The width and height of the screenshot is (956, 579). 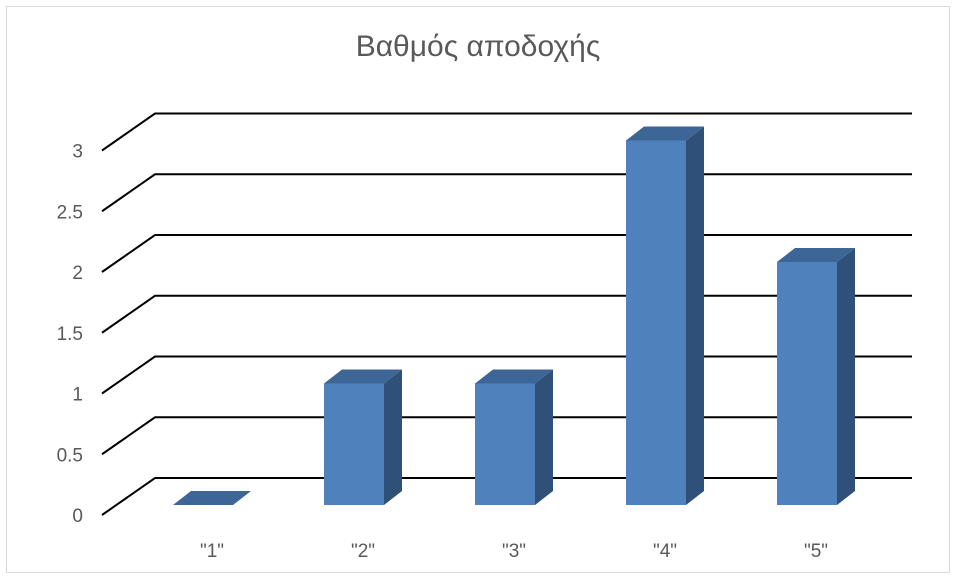 I want to click on x-tick-label: "3", so click(x=514, y=551).